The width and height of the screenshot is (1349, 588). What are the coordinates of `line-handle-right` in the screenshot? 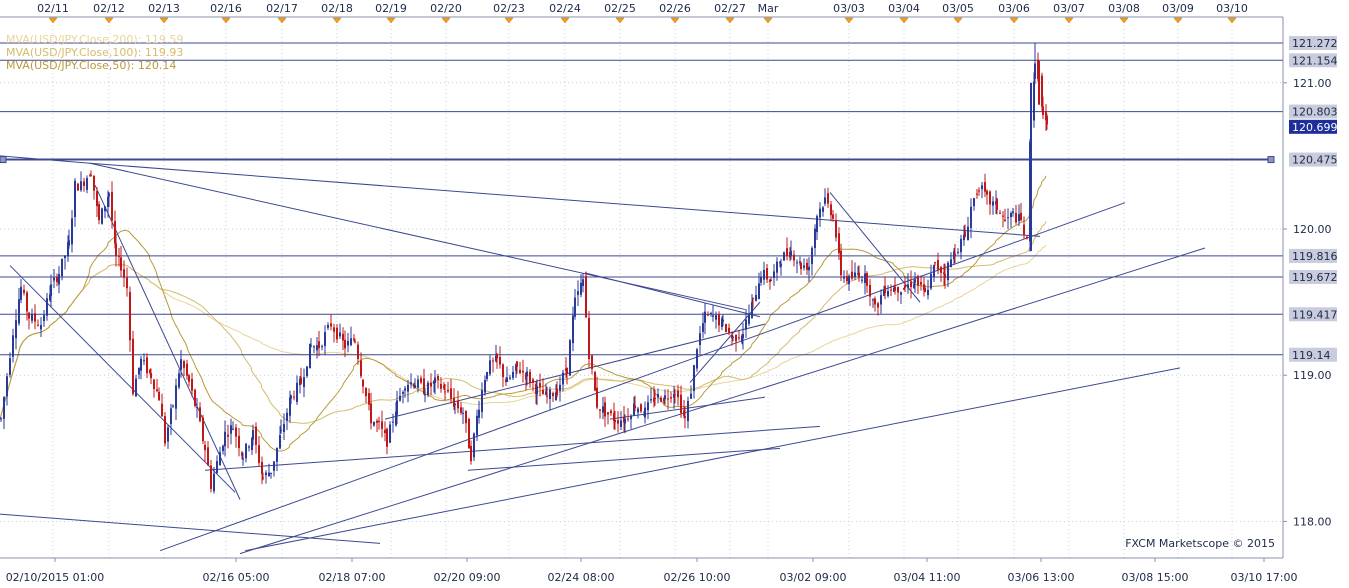 It's located at (1271, 160).